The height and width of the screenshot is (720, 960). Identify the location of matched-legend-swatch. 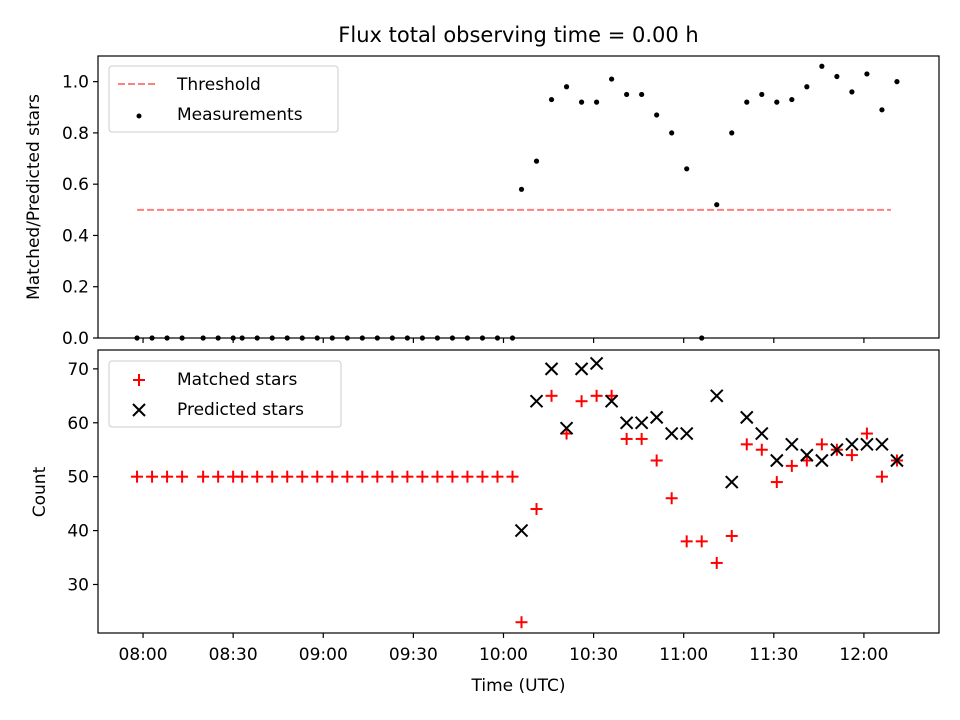
(139, 380).